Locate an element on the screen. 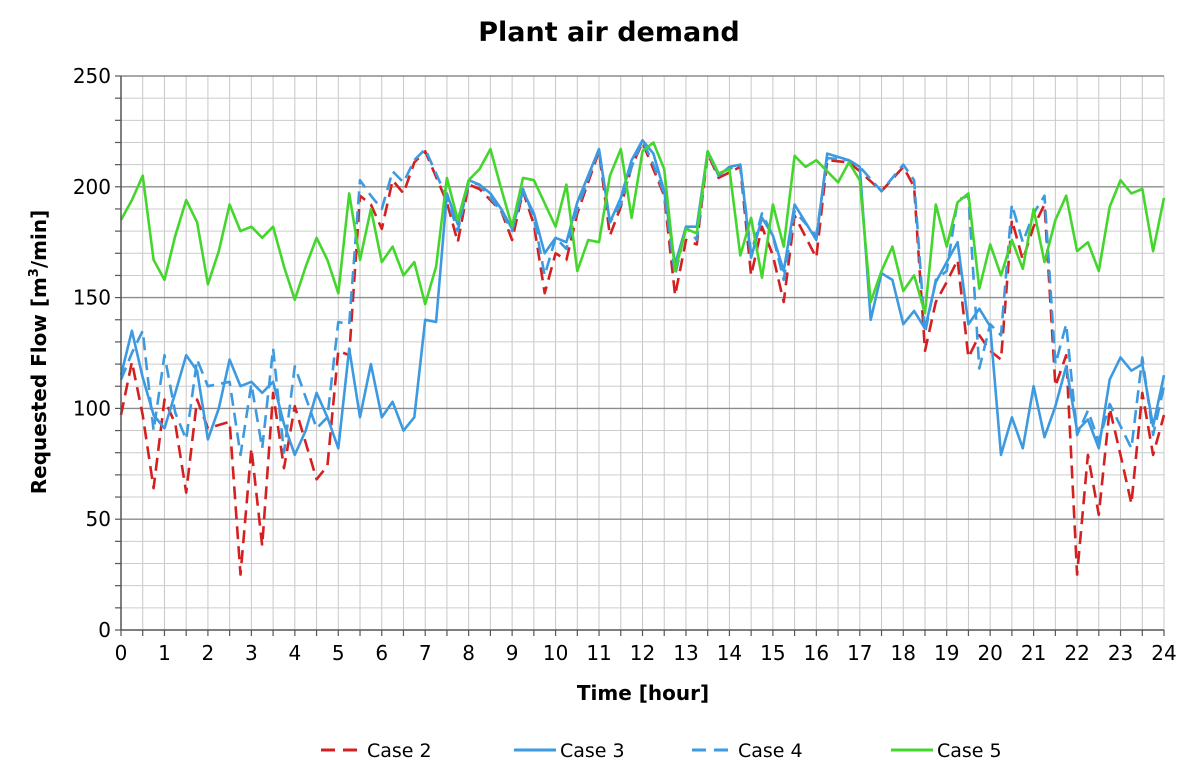 Image resolution: width=1200 pixels, height=783 pixels. legend-label: Case 2 is located at coordinates (399, 751).